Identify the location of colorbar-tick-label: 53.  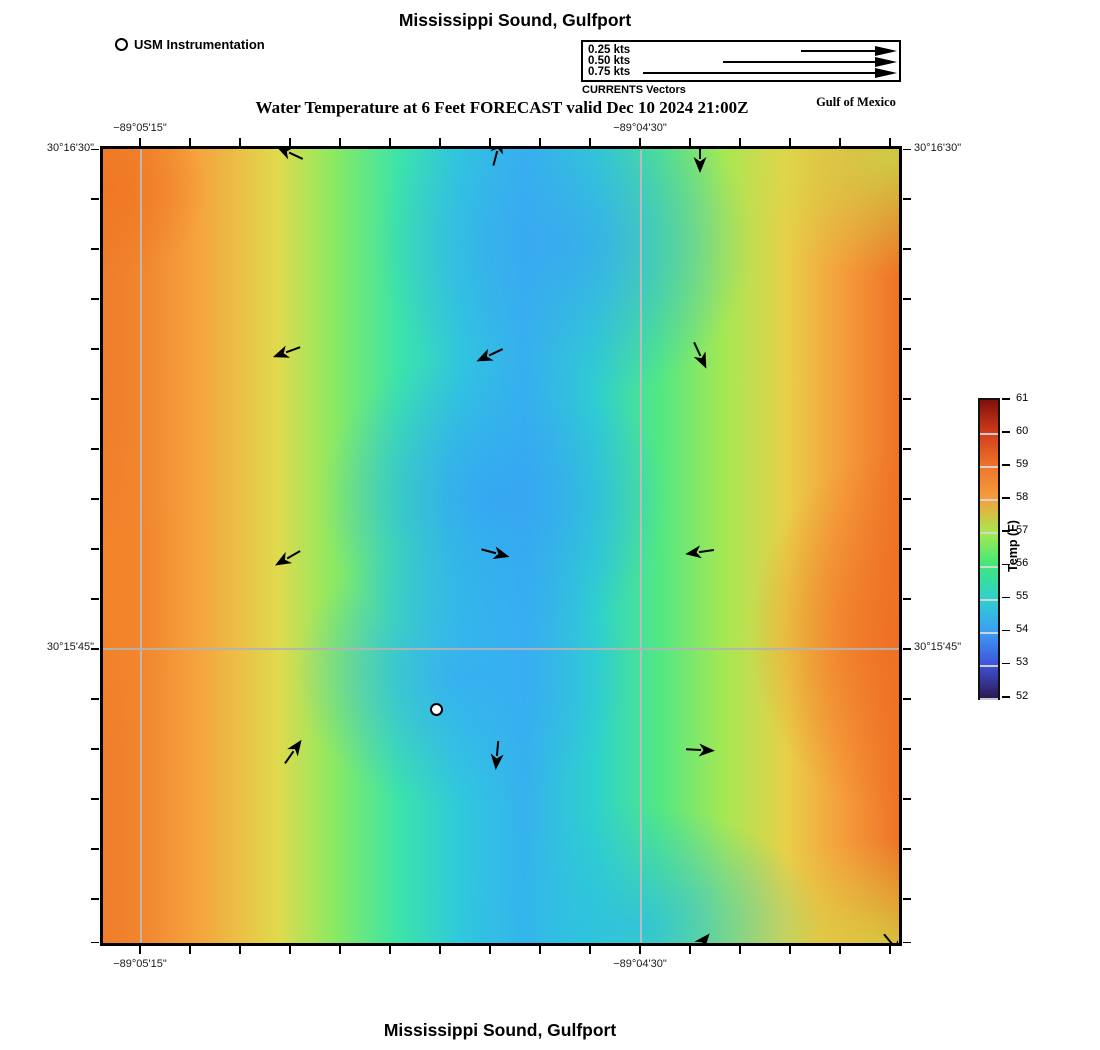
(1022, 662).